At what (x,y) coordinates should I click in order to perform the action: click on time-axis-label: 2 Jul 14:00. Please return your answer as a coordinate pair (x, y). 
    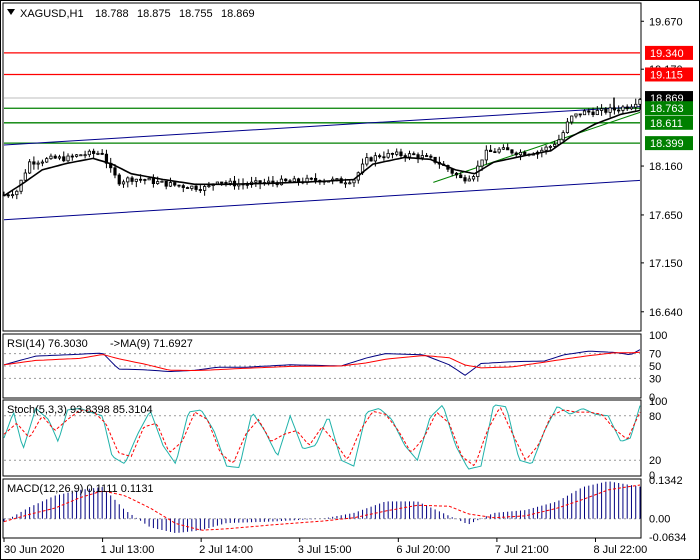
    Looking at the image, I should click on (226, 550).